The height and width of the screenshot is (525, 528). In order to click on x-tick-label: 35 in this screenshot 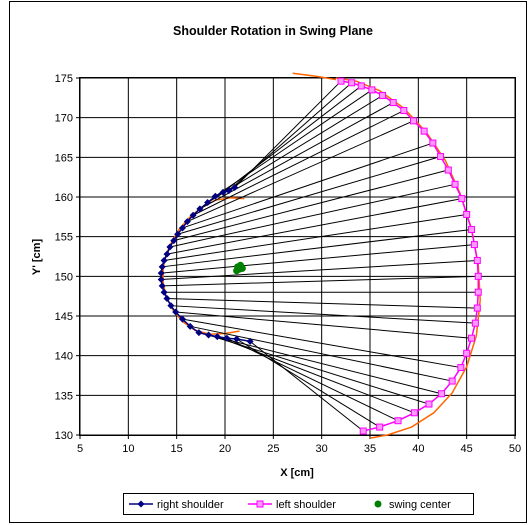, I will do `click(370, 449)`.